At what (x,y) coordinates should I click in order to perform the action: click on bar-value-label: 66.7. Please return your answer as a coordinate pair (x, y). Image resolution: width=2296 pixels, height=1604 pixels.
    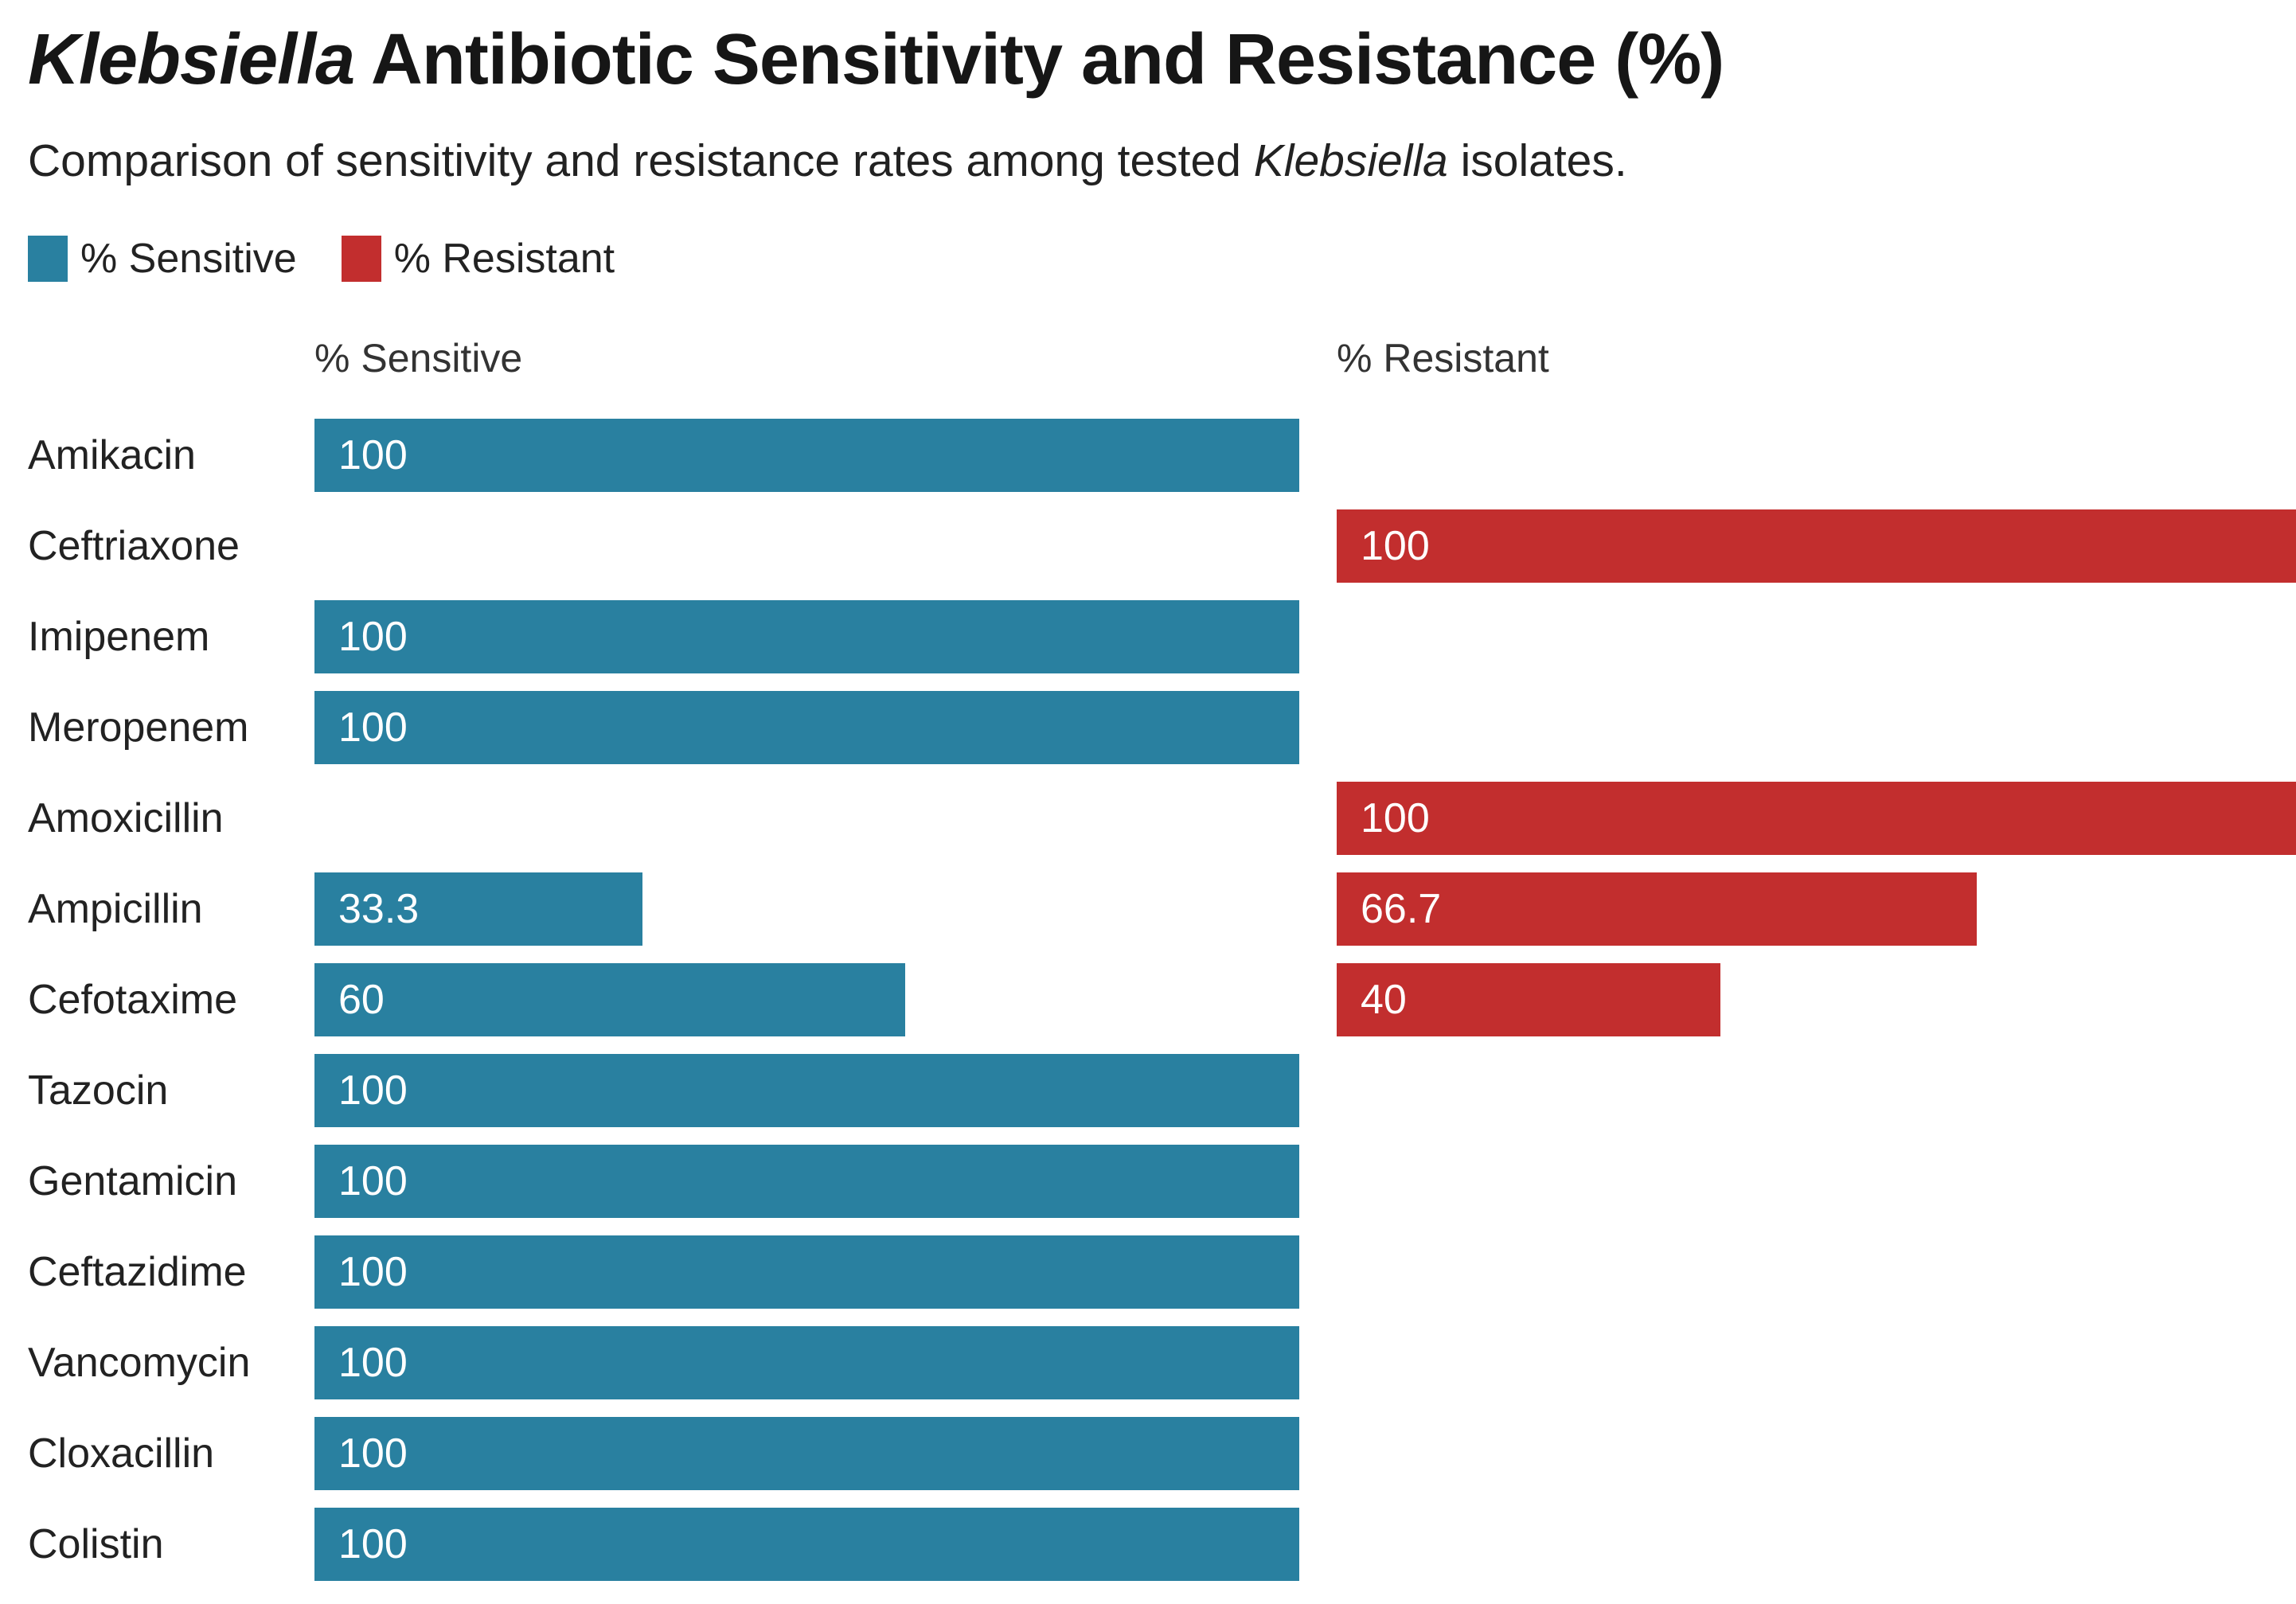
    Looking at the image, I should click on (1401, 909).